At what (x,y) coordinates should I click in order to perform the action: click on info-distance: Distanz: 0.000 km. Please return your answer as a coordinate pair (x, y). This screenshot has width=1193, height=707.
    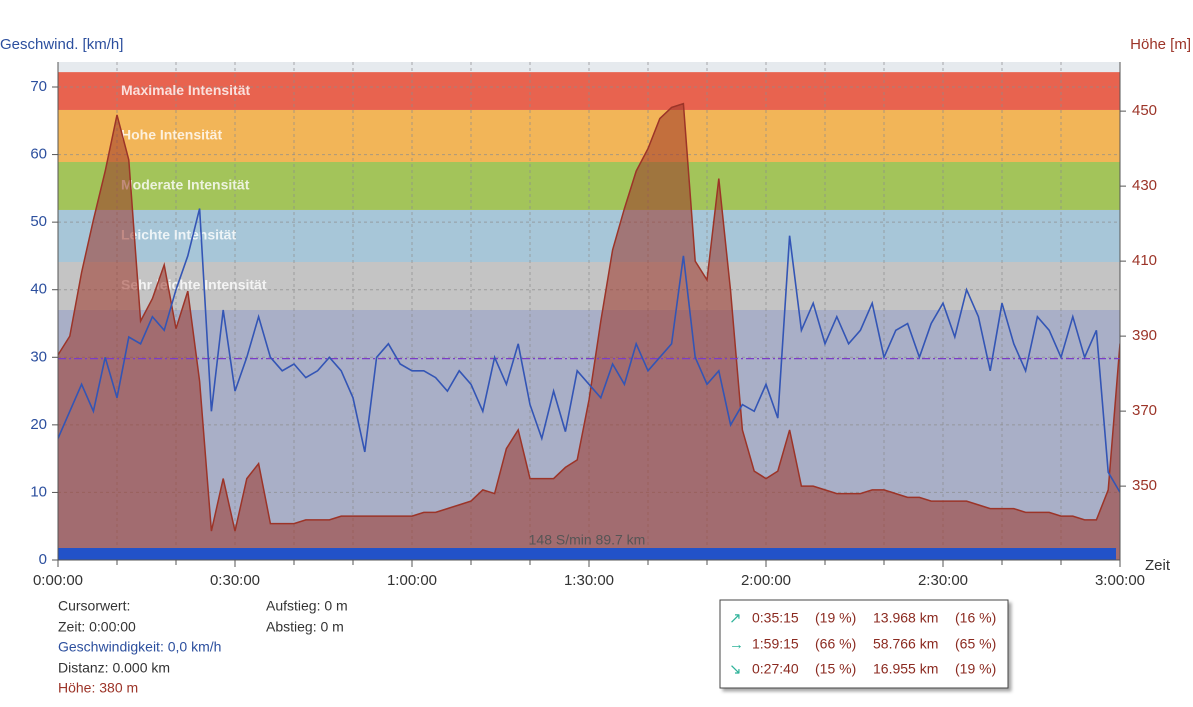
    Looking at the image, I should click on (114, 668).